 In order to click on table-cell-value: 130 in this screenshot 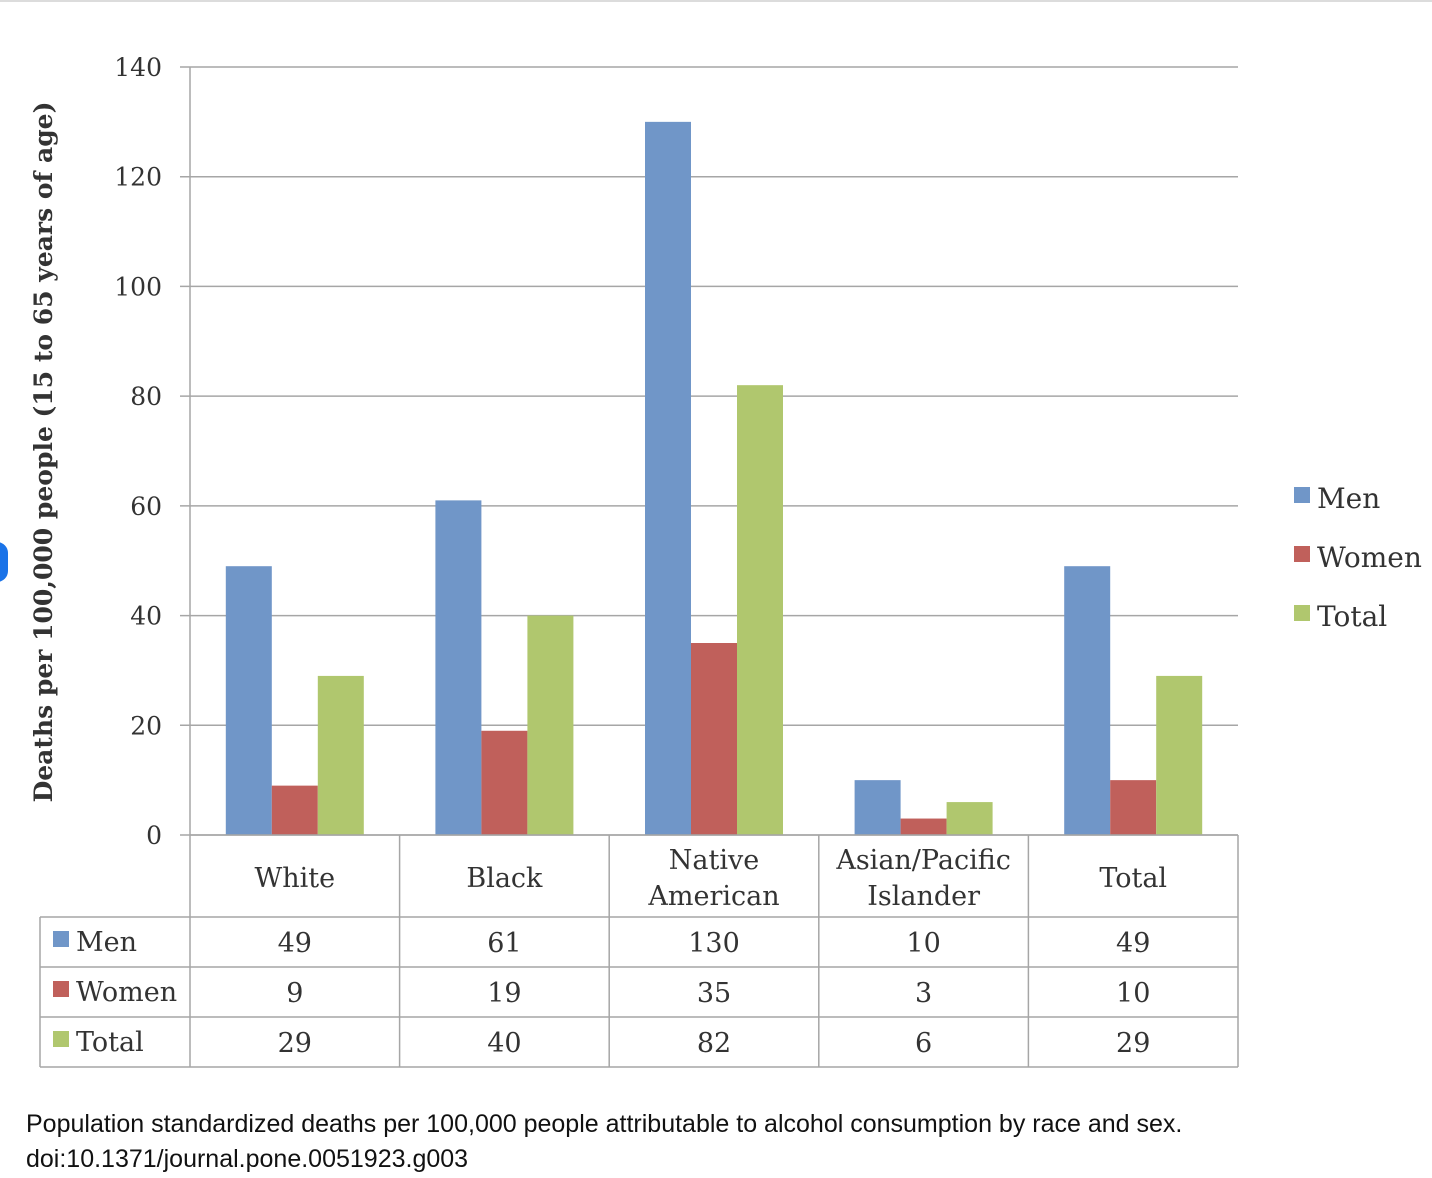, I will do `click(714, 943)`.